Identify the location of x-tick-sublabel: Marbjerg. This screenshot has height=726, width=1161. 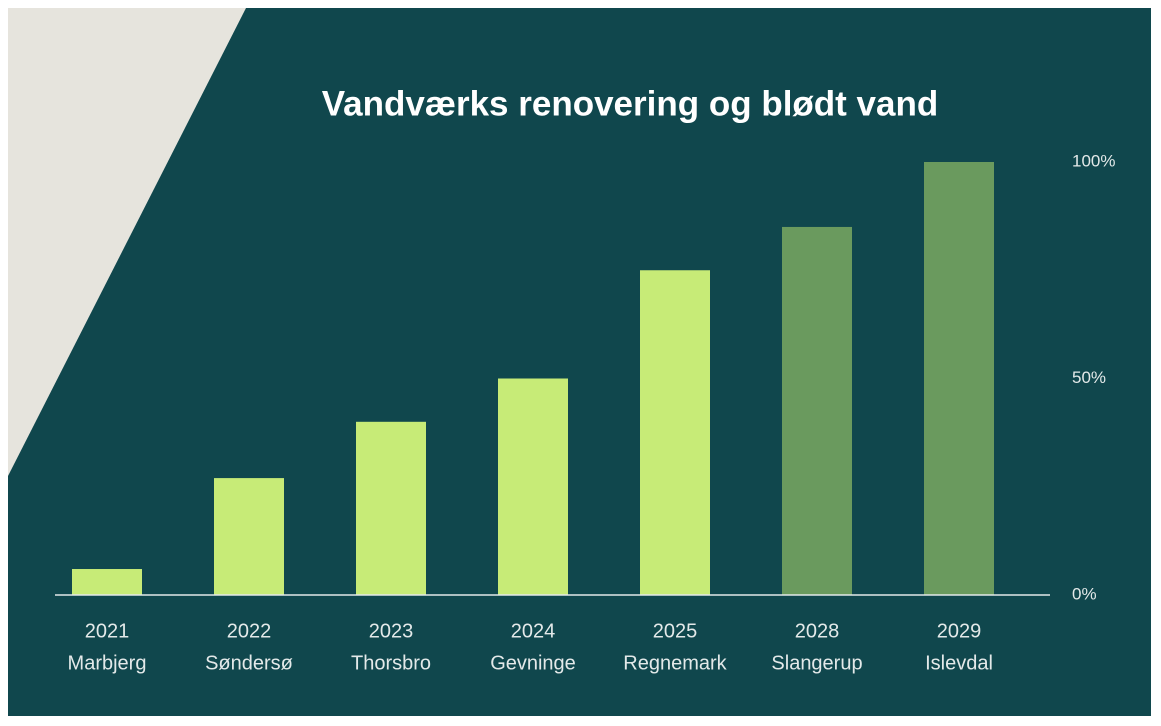
(107, 663).